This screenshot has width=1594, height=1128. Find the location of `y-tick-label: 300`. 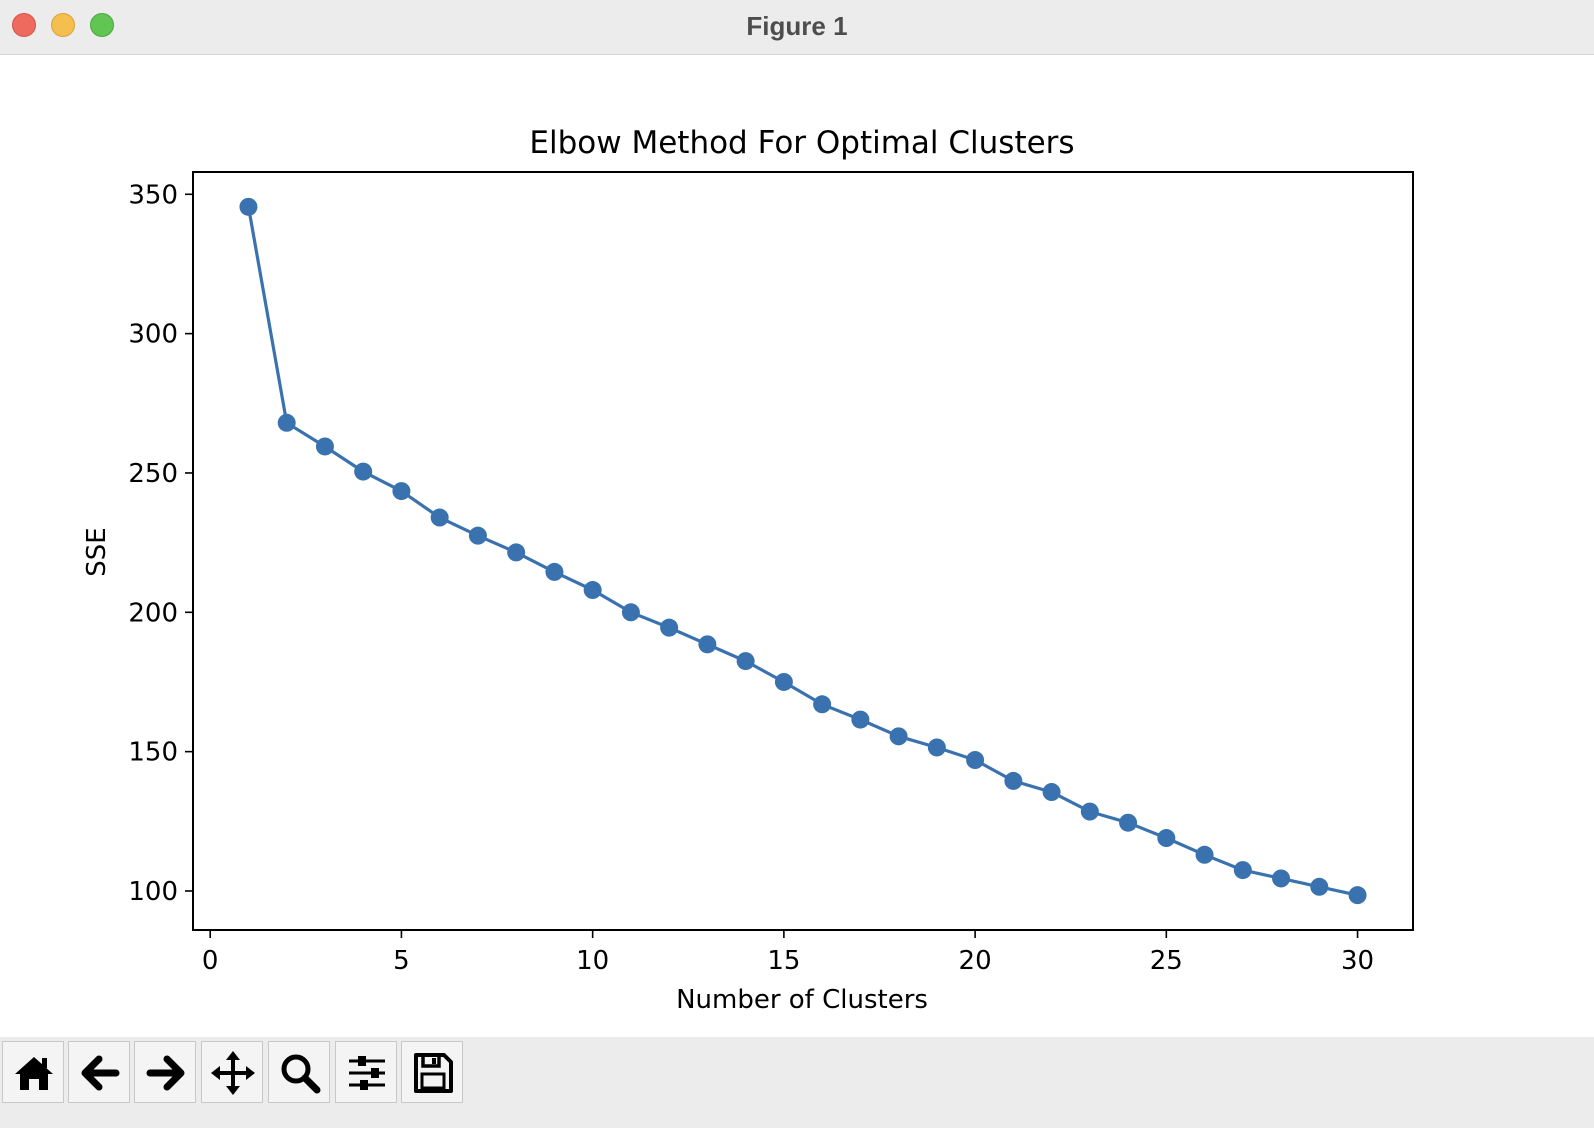

y-tick-label: 300 is located at coordinates (153, 335).